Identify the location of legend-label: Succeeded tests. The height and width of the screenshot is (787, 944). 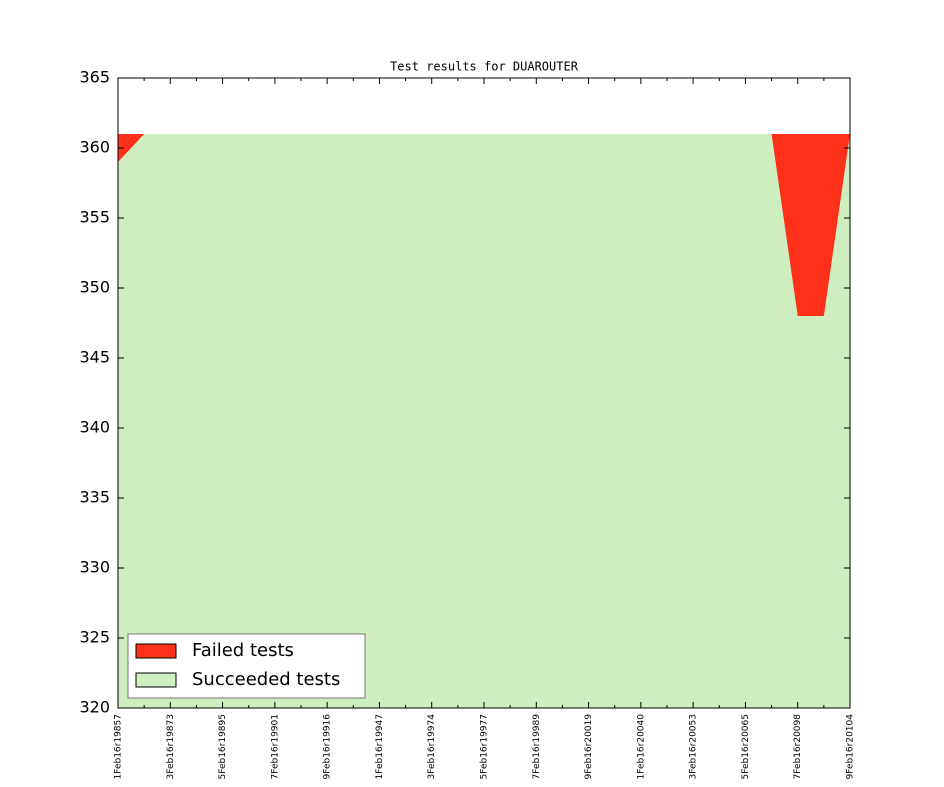
(266, 679).